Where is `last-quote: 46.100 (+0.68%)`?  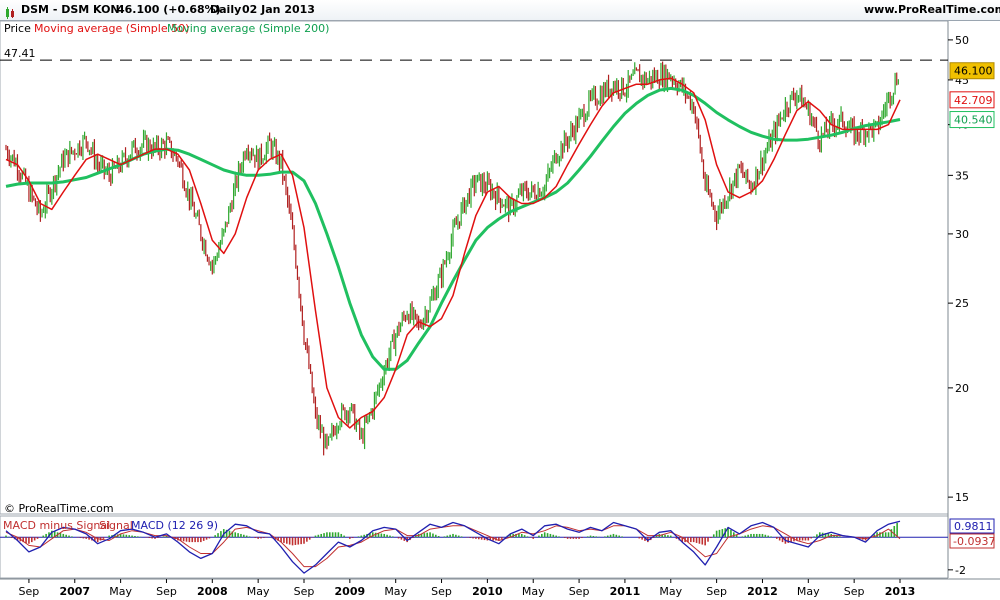
last-quote: 46.100 (+0.68%) is located at coordinates (169, 9).